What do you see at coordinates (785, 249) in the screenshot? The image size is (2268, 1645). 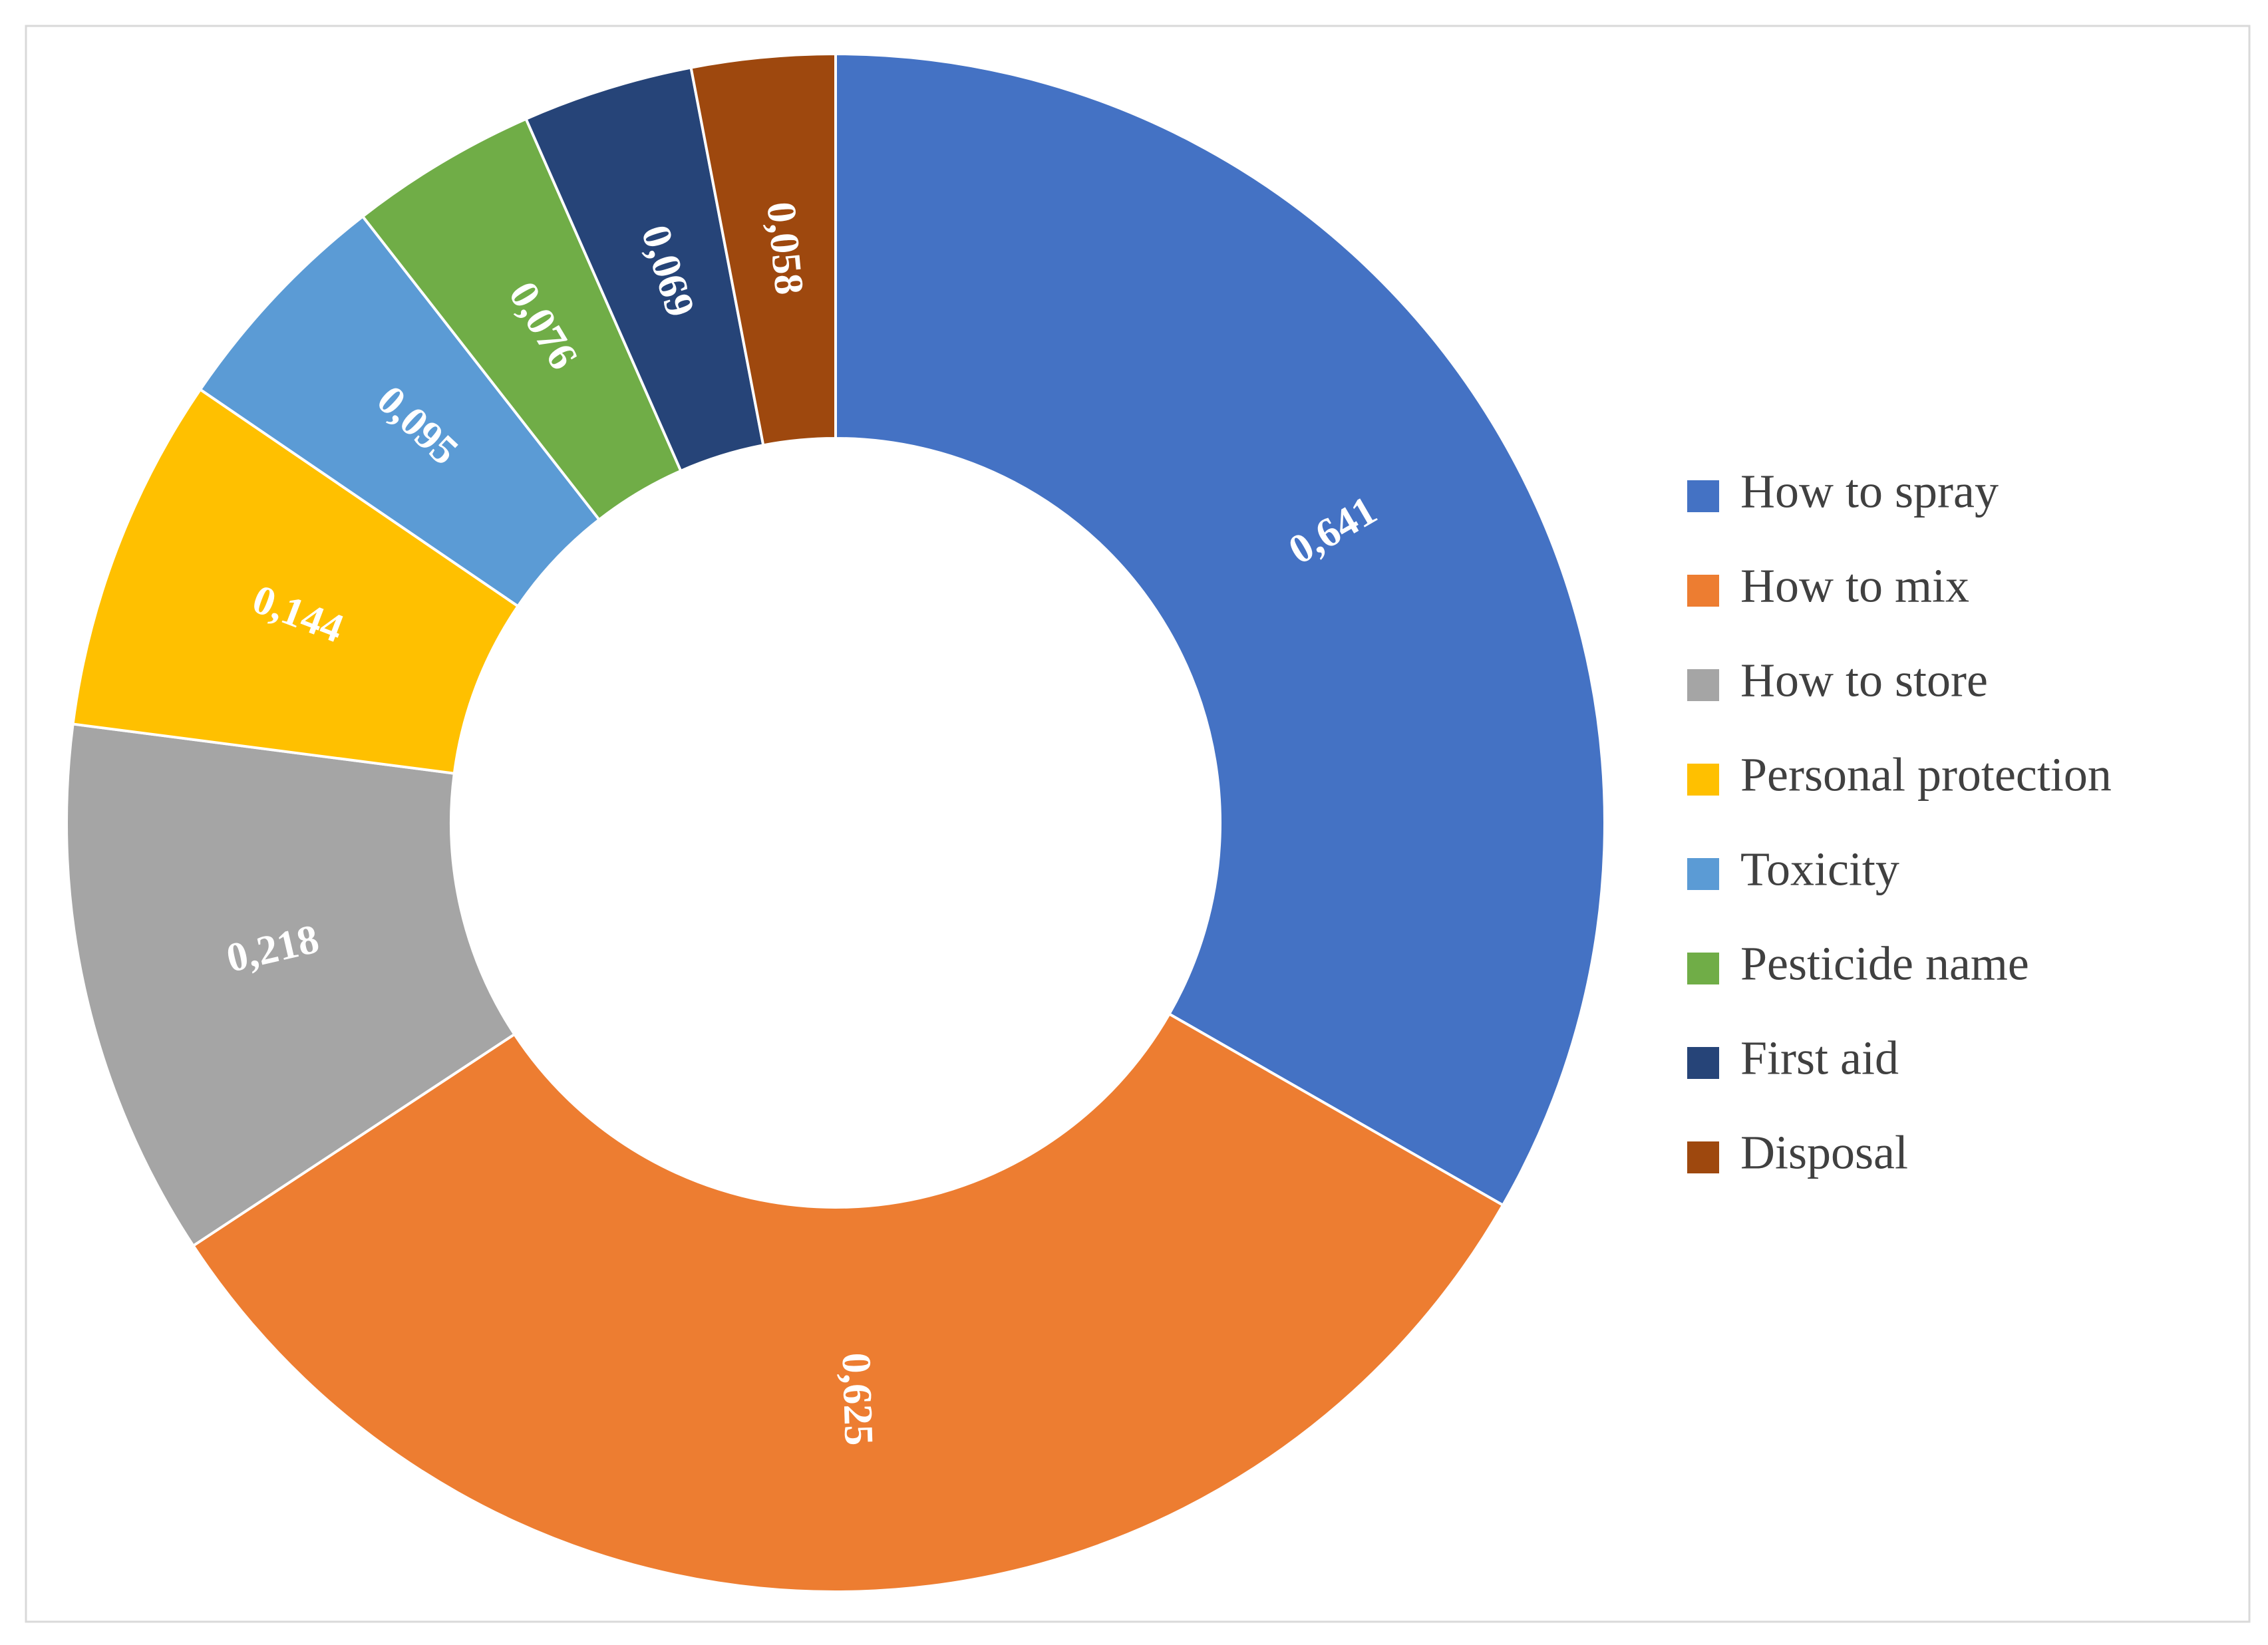 I see `data-label: 0,058` at bounding box center [785, 249].